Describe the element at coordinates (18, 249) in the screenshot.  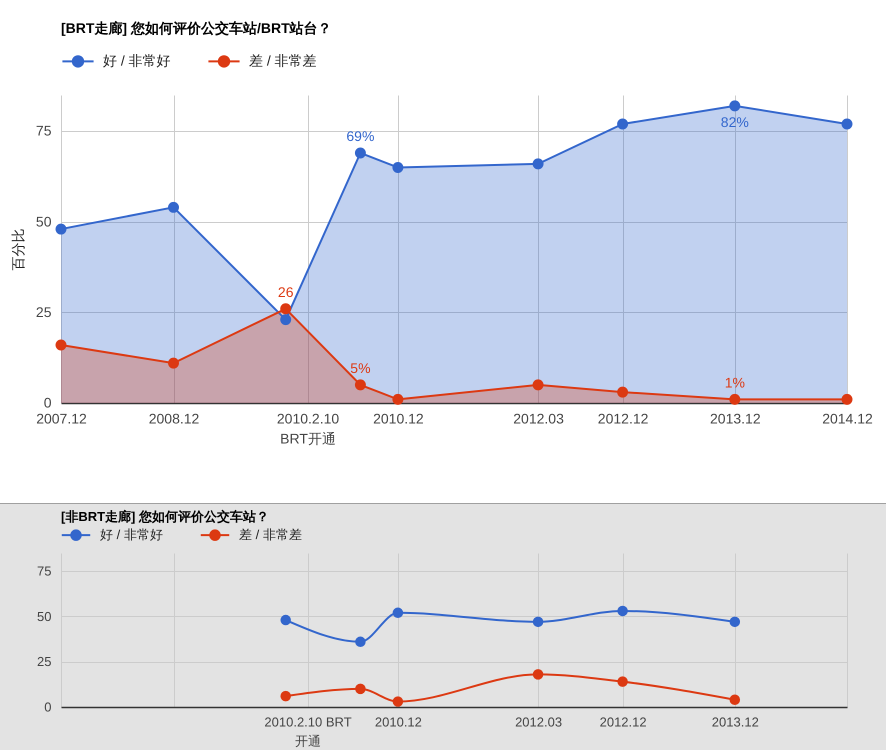
I see `y-axis-title: 百分比` at that location.